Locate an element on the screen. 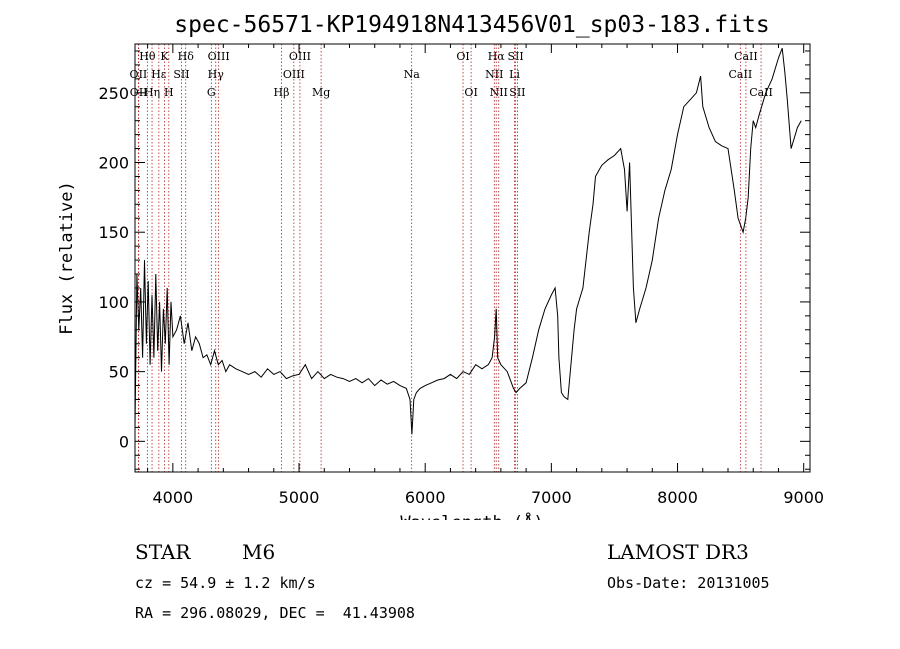 This screenshot has height=649, width=900. redshift-value: cz = 54.9 ± 1.2 km/s is located at coordinates (225, 583).